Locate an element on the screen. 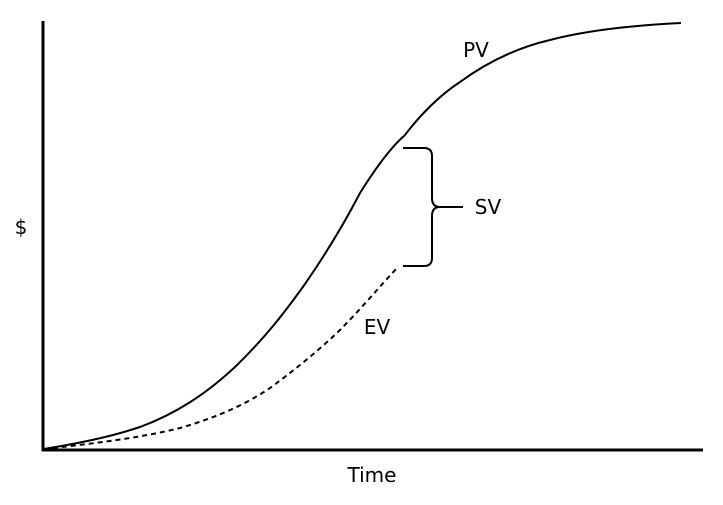 The width and height of the screenshot is (723, 505). sv-brace is located at coordinates (433, 207).